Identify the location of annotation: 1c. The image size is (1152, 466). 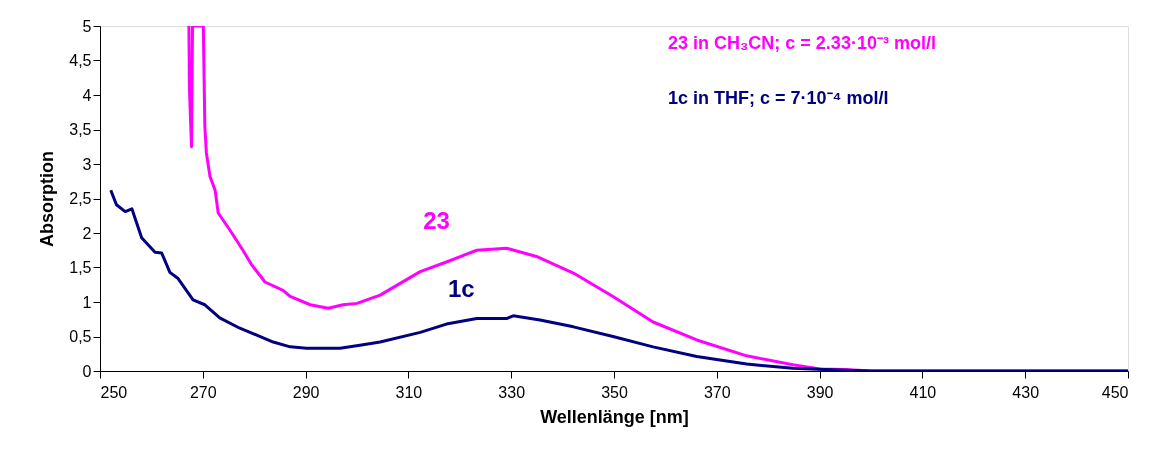
(461, 288).